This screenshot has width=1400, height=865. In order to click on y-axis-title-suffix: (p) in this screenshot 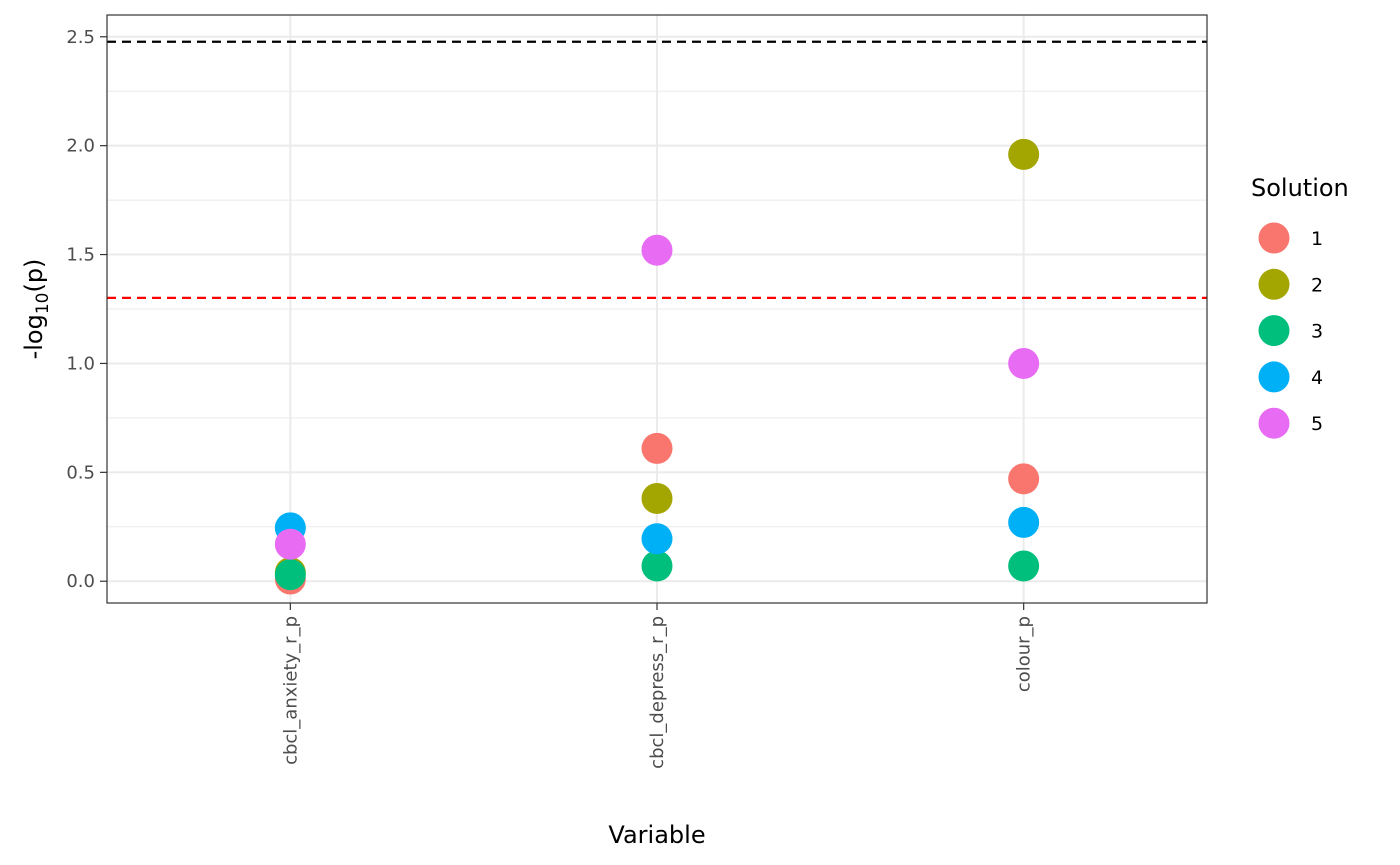, I will do `click(34, 276)`.